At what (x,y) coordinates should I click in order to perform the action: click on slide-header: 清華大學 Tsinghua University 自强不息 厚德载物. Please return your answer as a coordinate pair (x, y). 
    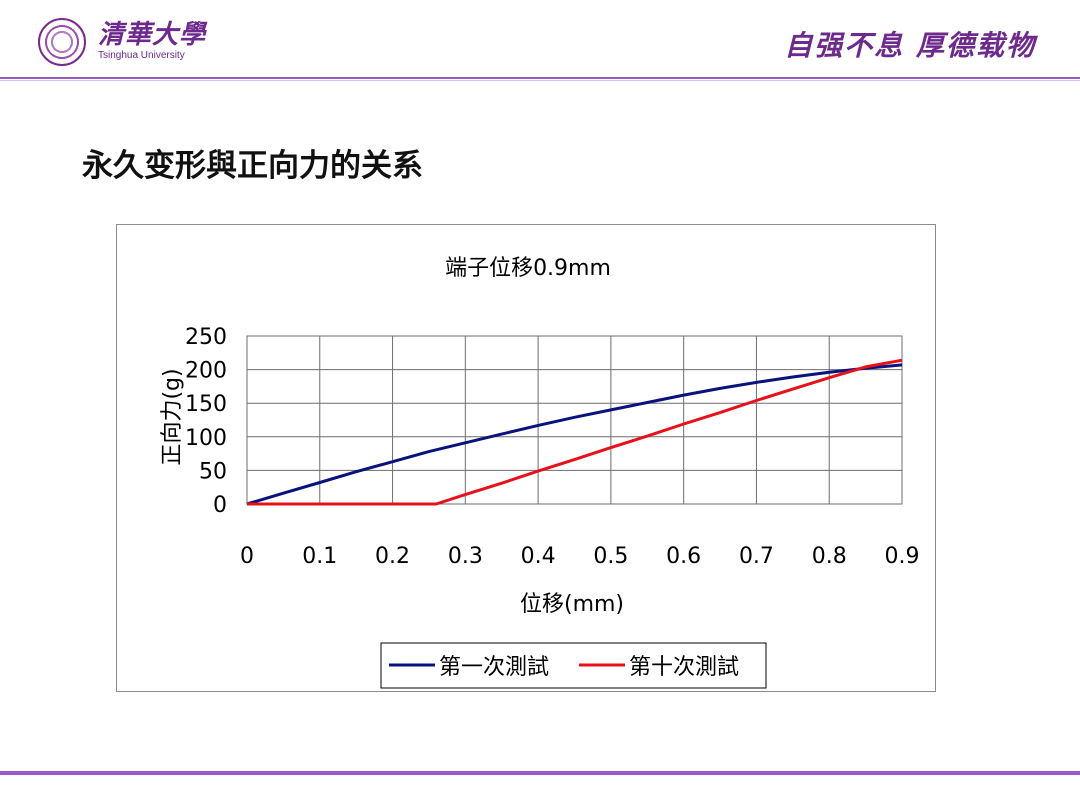
    Looking at the image, I should click on (540, 40).